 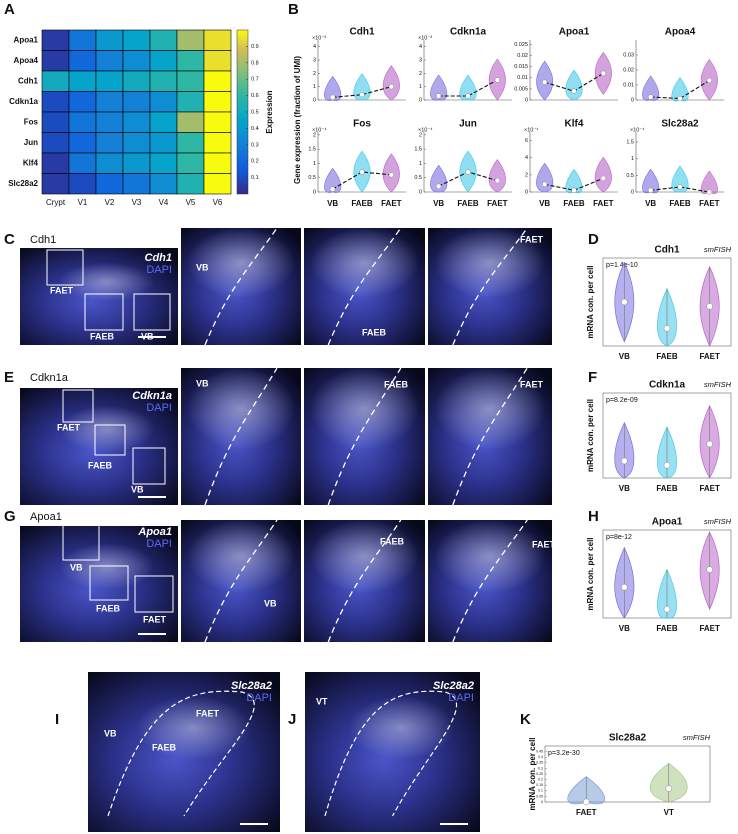 What do you see at coordinates (46, 517) in the screenshot?
I see `gene-label: Apoa1` at bounding box center [46, 517].